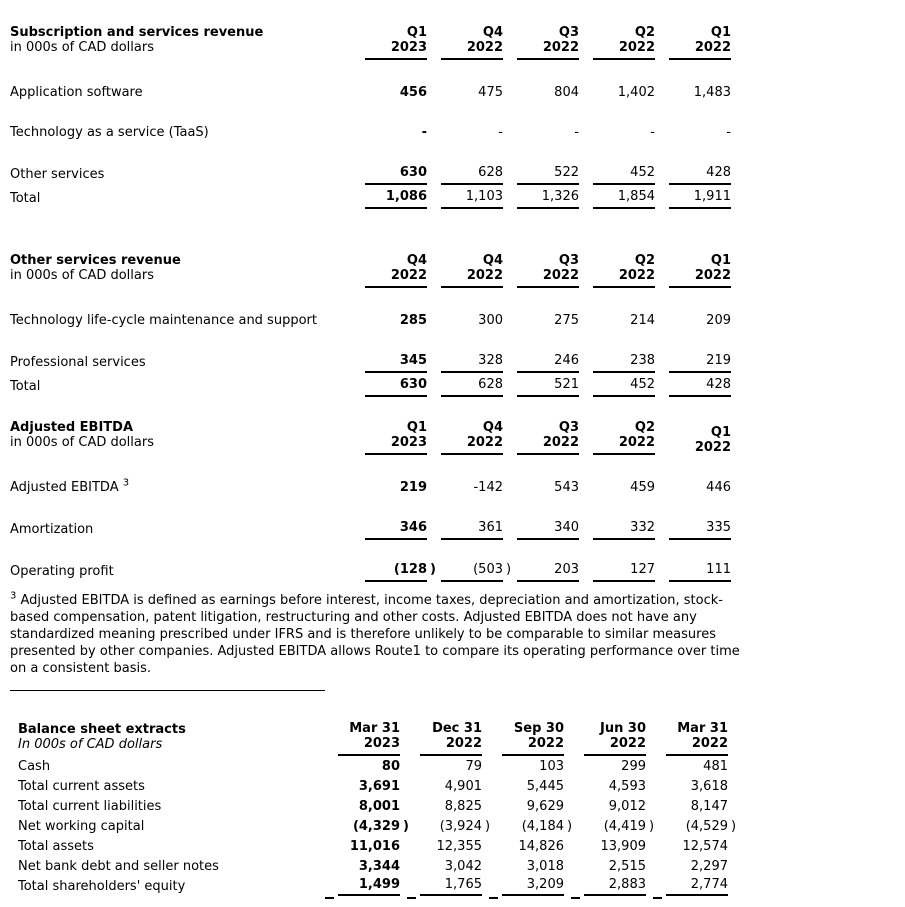 The image size is (905, 907). What do you see at coordinates (623, 846) in the screenshot?
I see `value-cell: 13,909` at bounding box center [623, 846].